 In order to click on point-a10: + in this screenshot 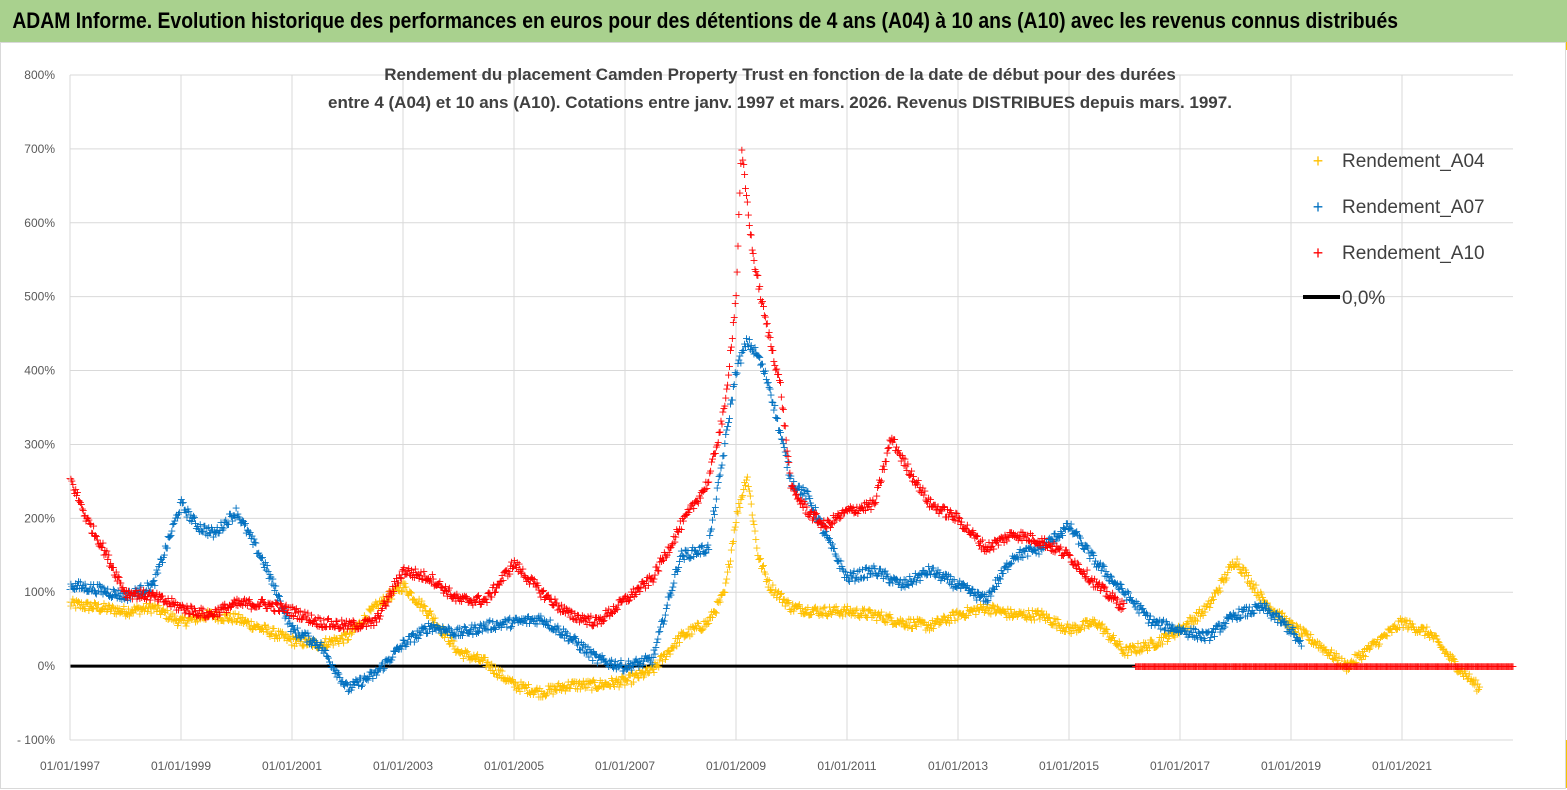, I will do `click(721, 423)`.